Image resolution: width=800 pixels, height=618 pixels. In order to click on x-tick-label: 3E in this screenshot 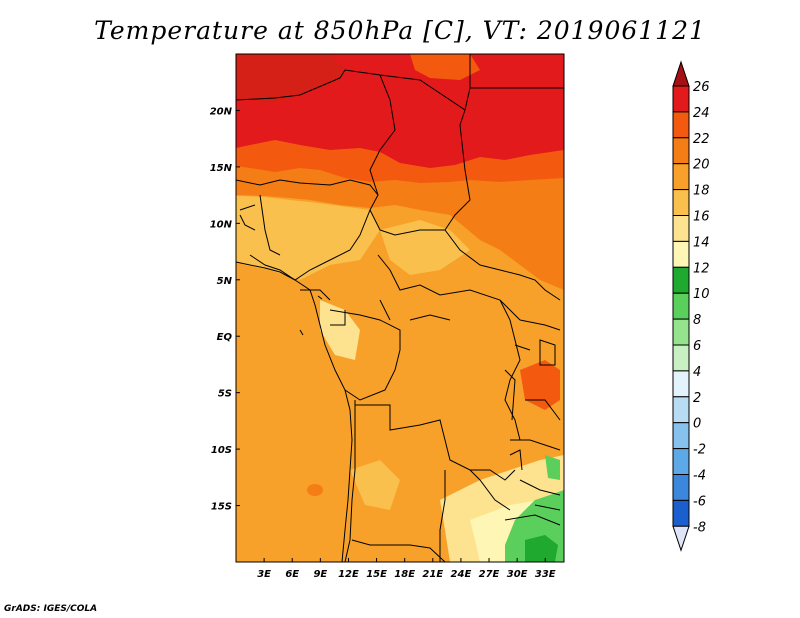, I will do `click(264, 574)`.